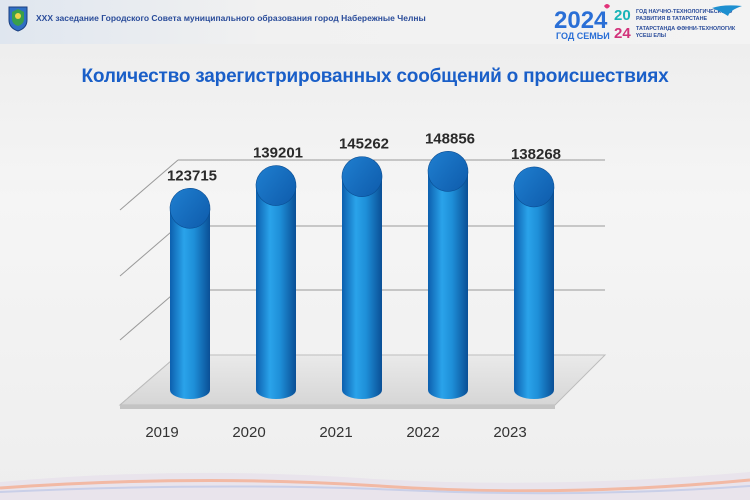 The height and width of the screenshot is (500, 750). I want to click on decorative-wave, so click(375, 486).